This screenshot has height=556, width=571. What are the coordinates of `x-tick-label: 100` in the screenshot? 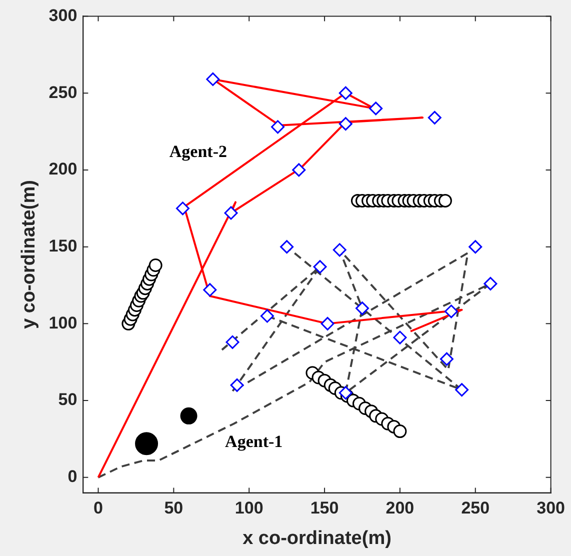 It's located at (249, 508).